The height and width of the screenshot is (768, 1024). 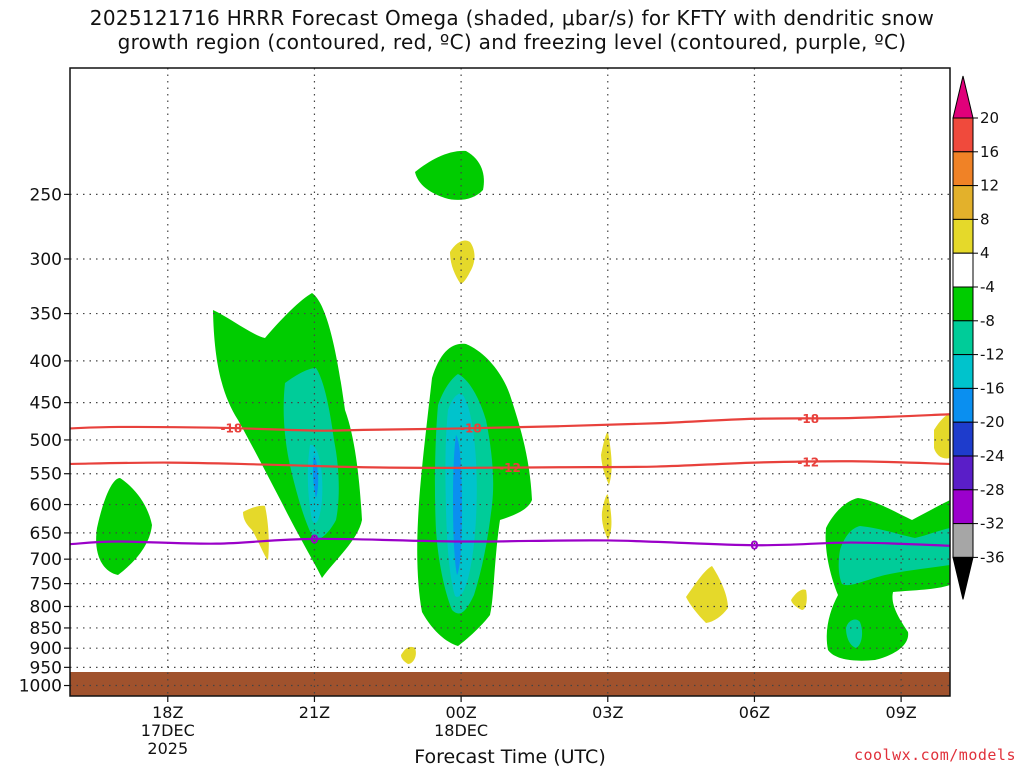 I want to click on y-tick-label: 350, so click(x=46, y=315).